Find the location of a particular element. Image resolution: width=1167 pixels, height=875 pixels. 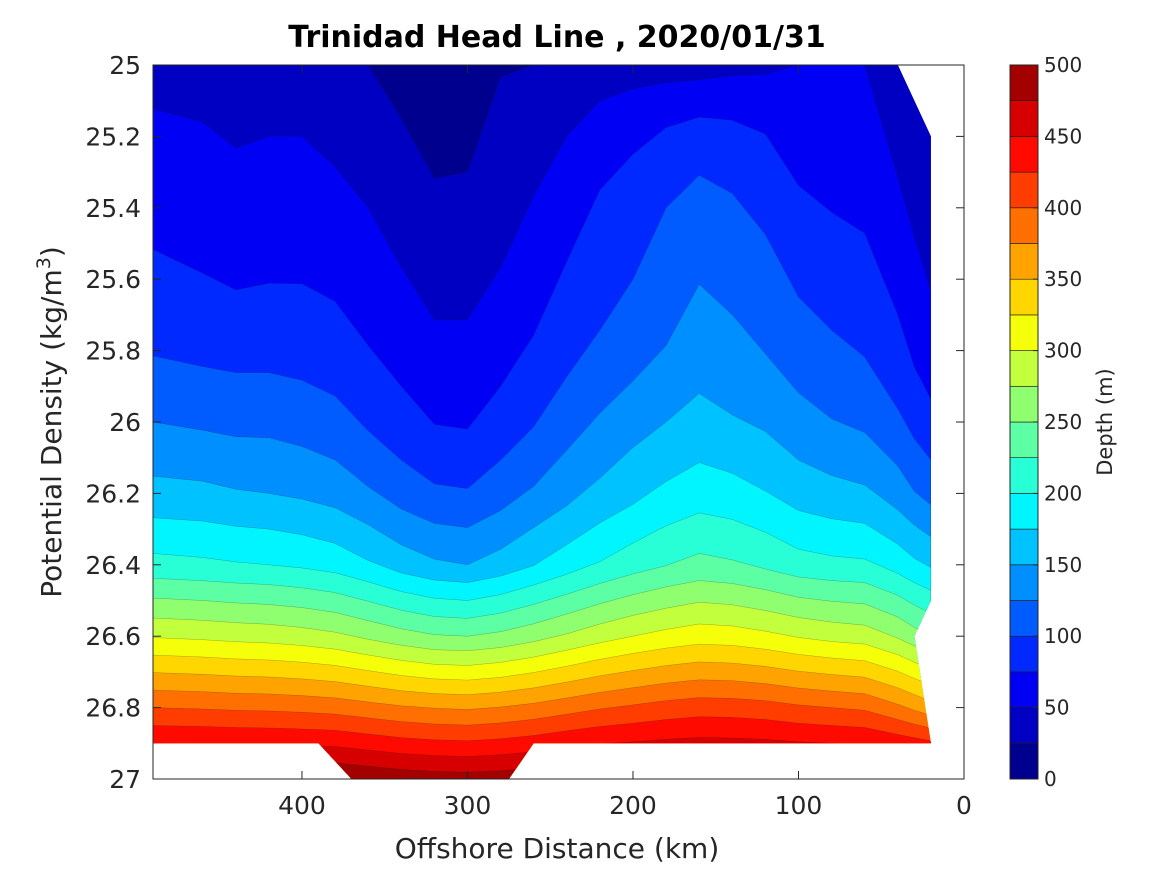

colorbar-tick-label: 350 is located at coordinates (1063, 279).